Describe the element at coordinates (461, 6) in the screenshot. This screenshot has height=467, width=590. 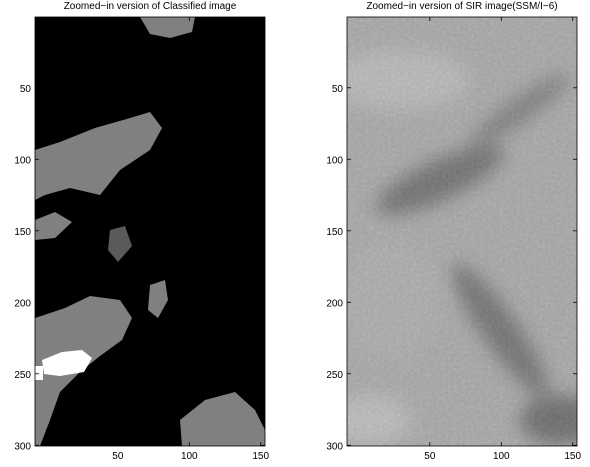
I see `chart-title: Zoomed−in version of SIR image(SSM/I−6)` at that location.